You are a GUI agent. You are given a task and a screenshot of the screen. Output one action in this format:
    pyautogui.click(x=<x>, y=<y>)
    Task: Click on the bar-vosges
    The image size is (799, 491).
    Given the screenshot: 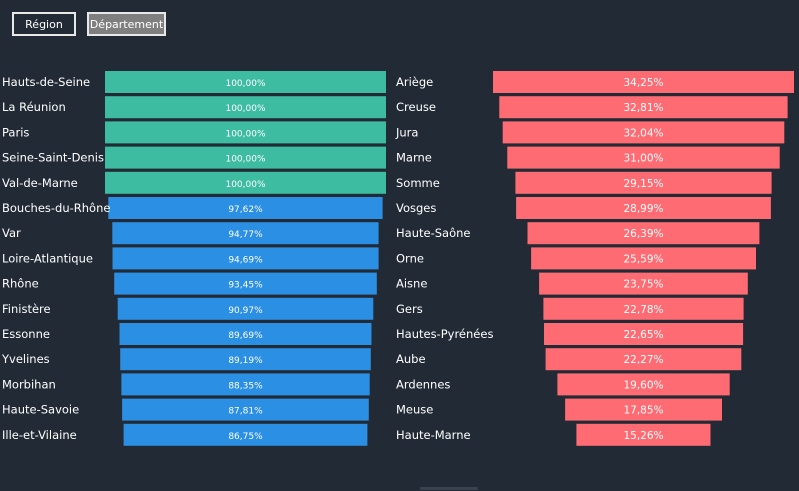 What is the action you would take?
    pyautogui.click(x=643, y=208)
    